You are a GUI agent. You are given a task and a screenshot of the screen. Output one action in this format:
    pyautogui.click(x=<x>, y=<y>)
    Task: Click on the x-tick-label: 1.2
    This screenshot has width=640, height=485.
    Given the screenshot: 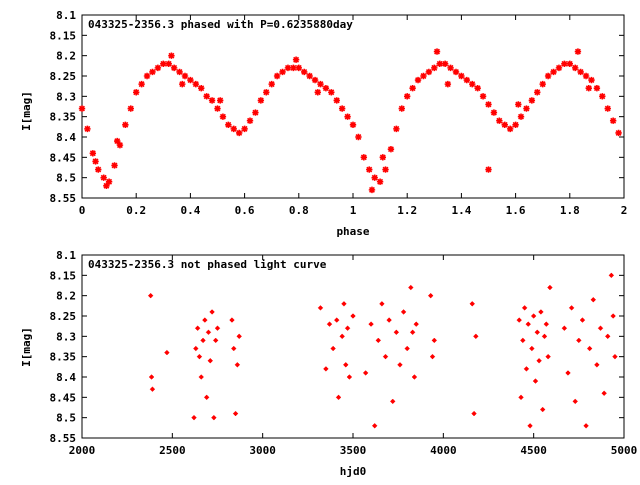 What is the action you would take?
    pyautogui.click(x=407, y=210)
    